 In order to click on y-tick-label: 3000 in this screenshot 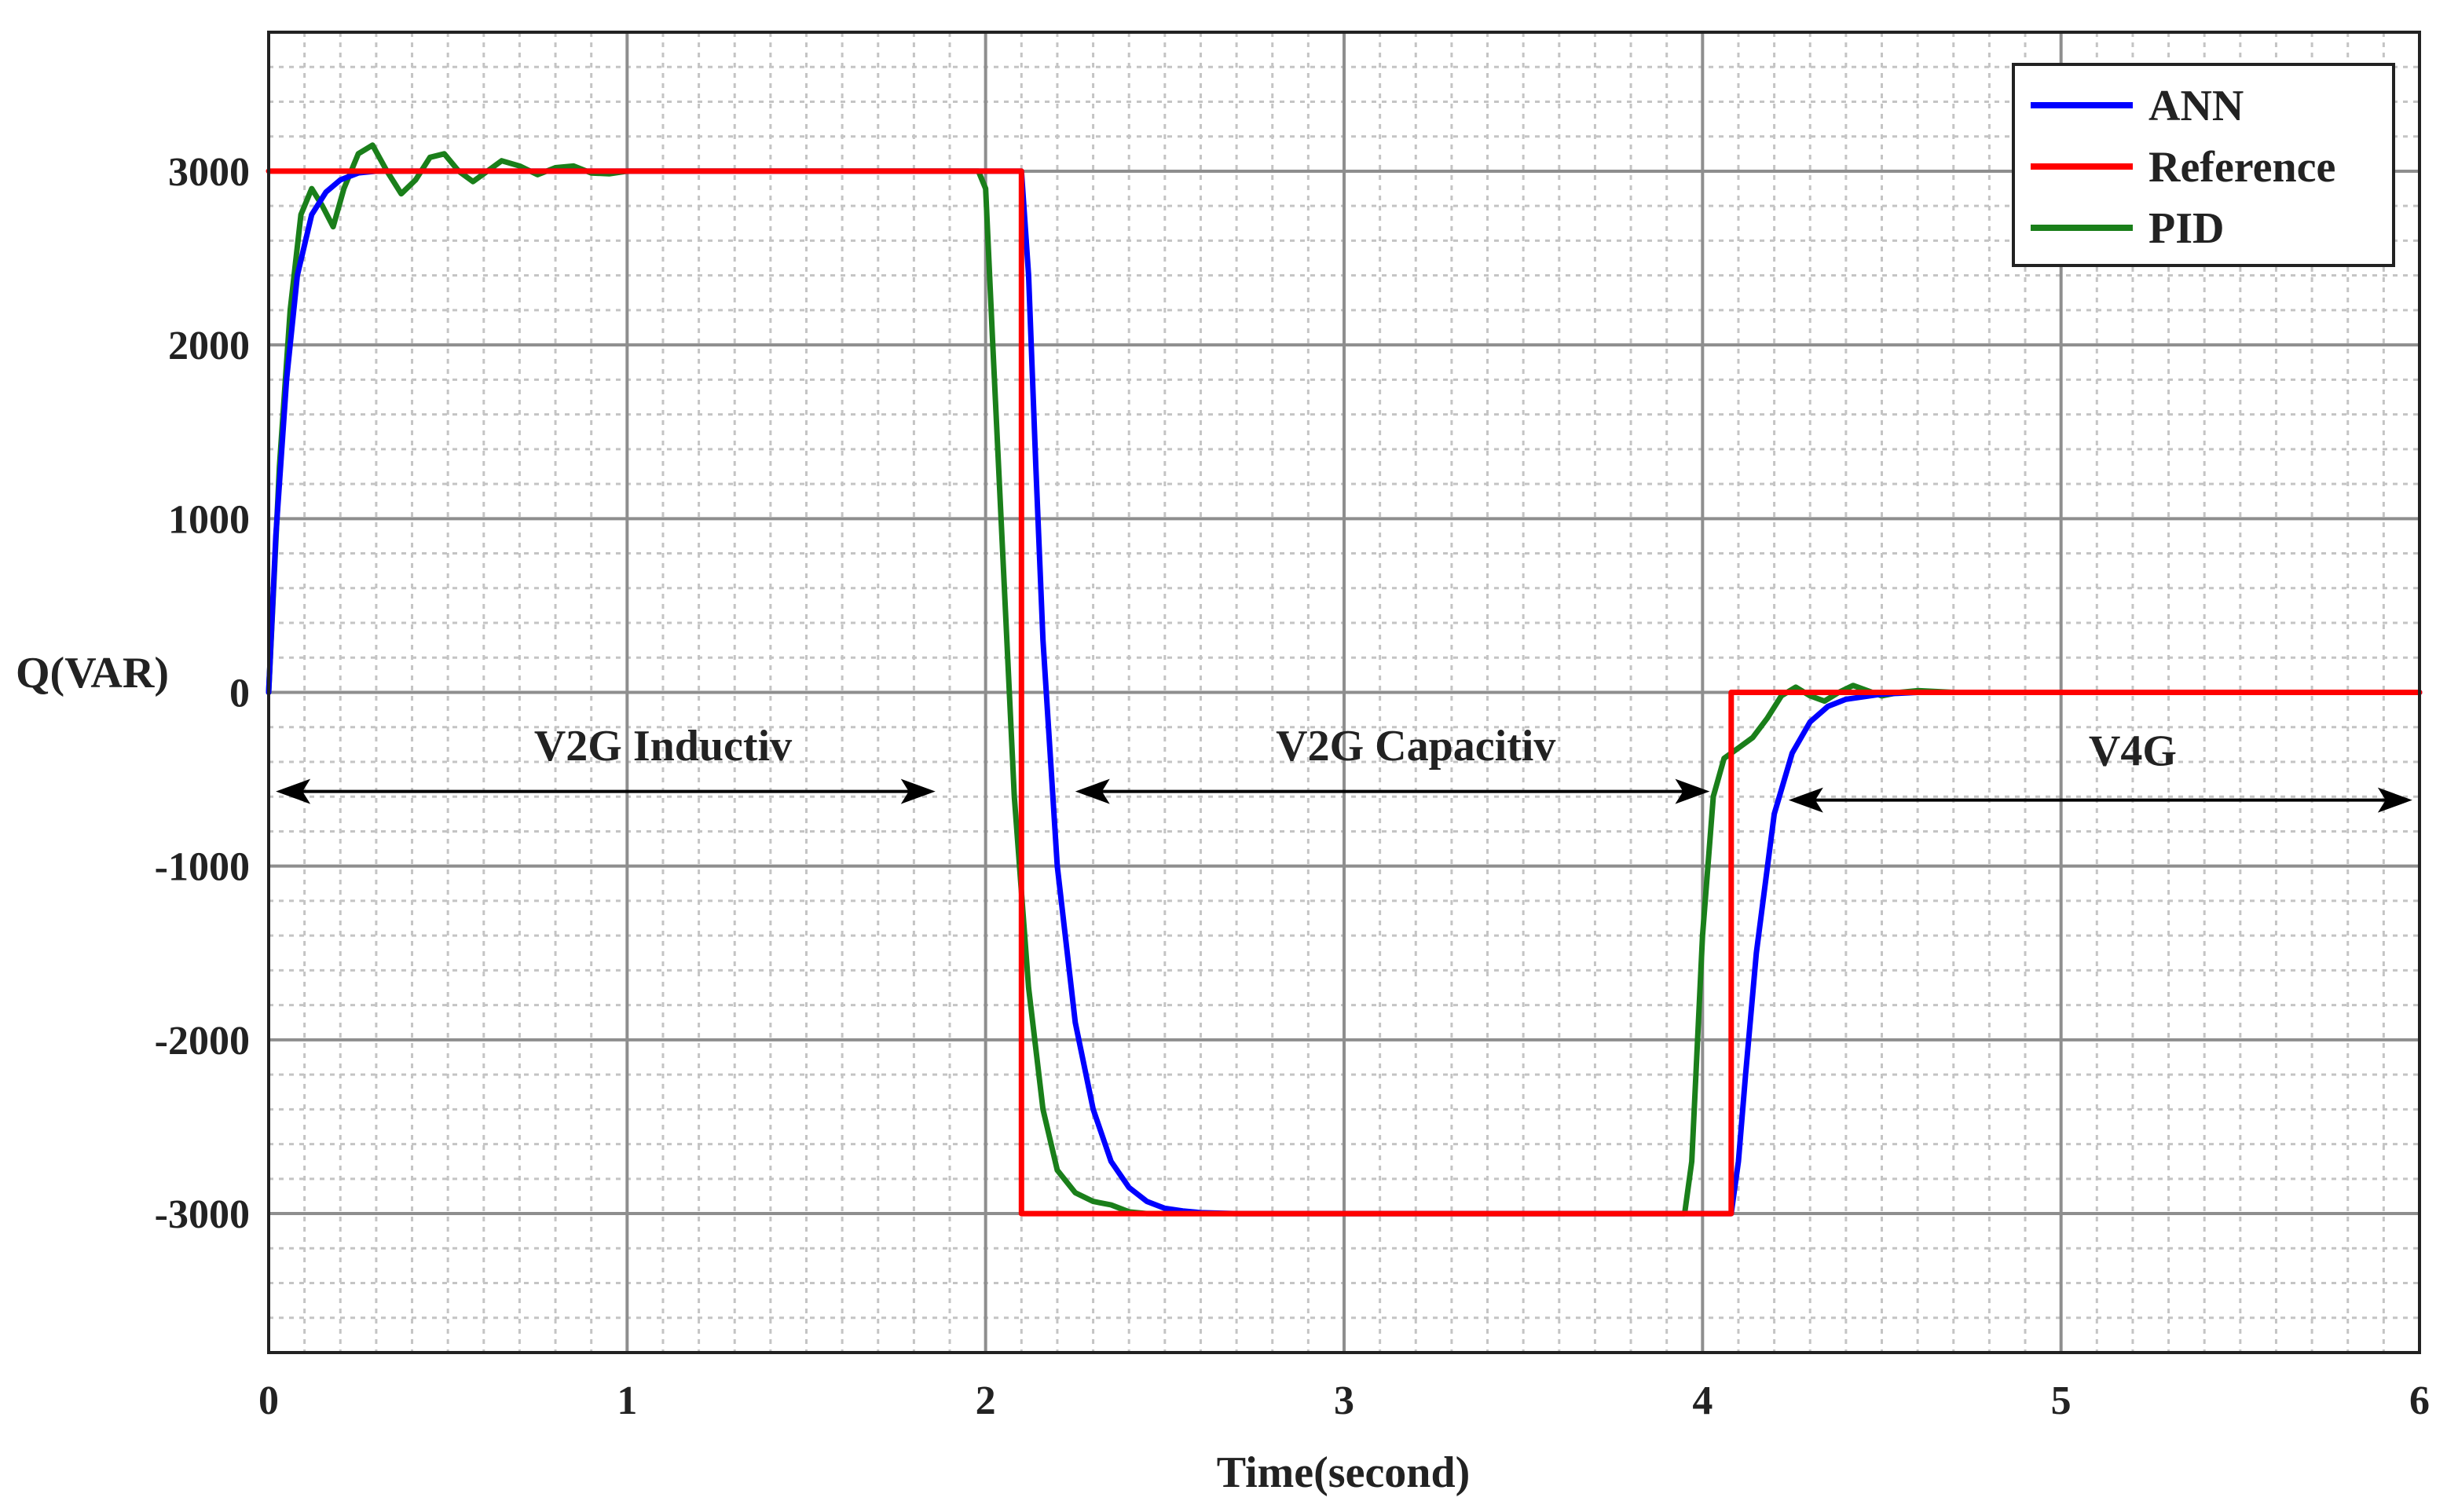, I will do `click(209, 172)`.